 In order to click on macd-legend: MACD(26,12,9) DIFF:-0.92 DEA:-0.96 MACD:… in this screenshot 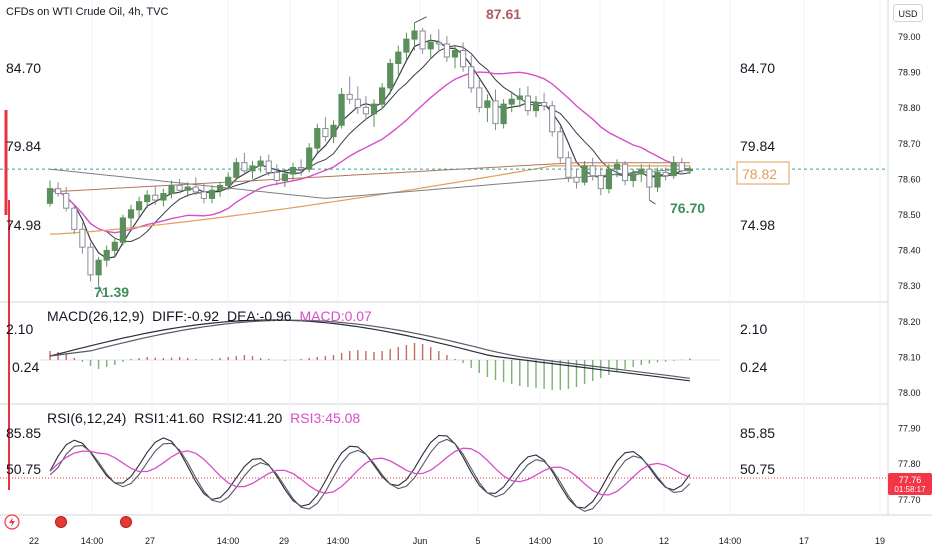, I will do `click(209, 316)`.